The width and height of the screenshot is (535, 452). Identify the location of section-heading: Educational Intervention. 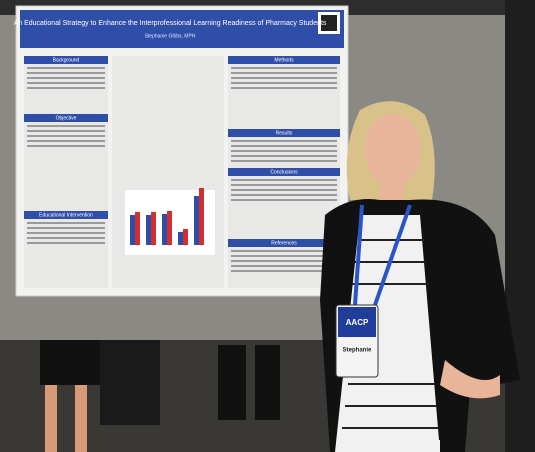
(66, 215).